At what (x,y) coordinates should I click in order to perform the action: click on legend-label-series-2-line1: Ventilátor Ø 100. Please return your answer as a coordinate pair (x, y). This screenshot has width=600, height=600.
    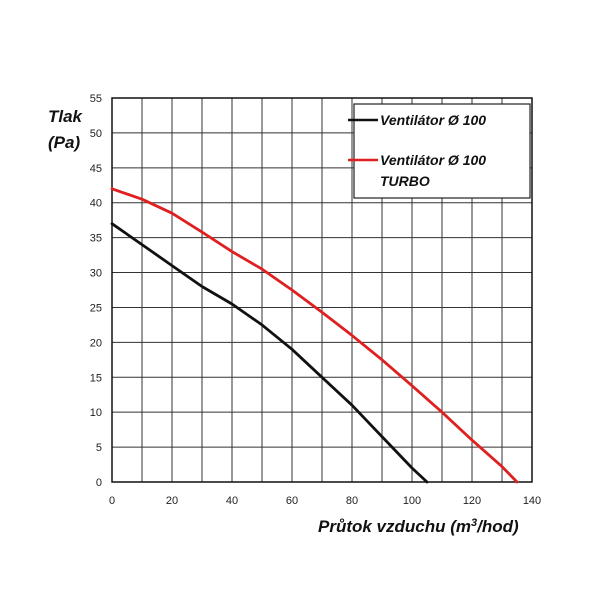
    Looking at the image, I should click on (433, 160).